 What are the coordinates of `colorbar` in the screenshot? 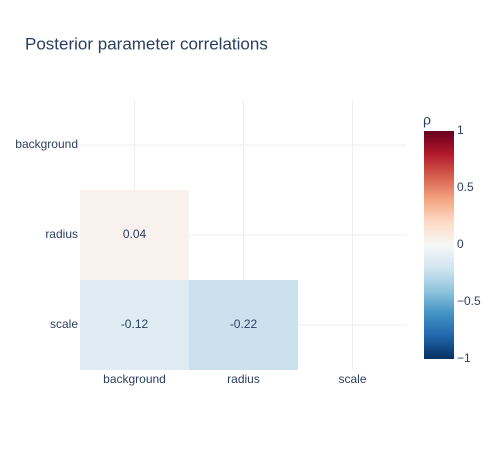 It's located at (439, 245).